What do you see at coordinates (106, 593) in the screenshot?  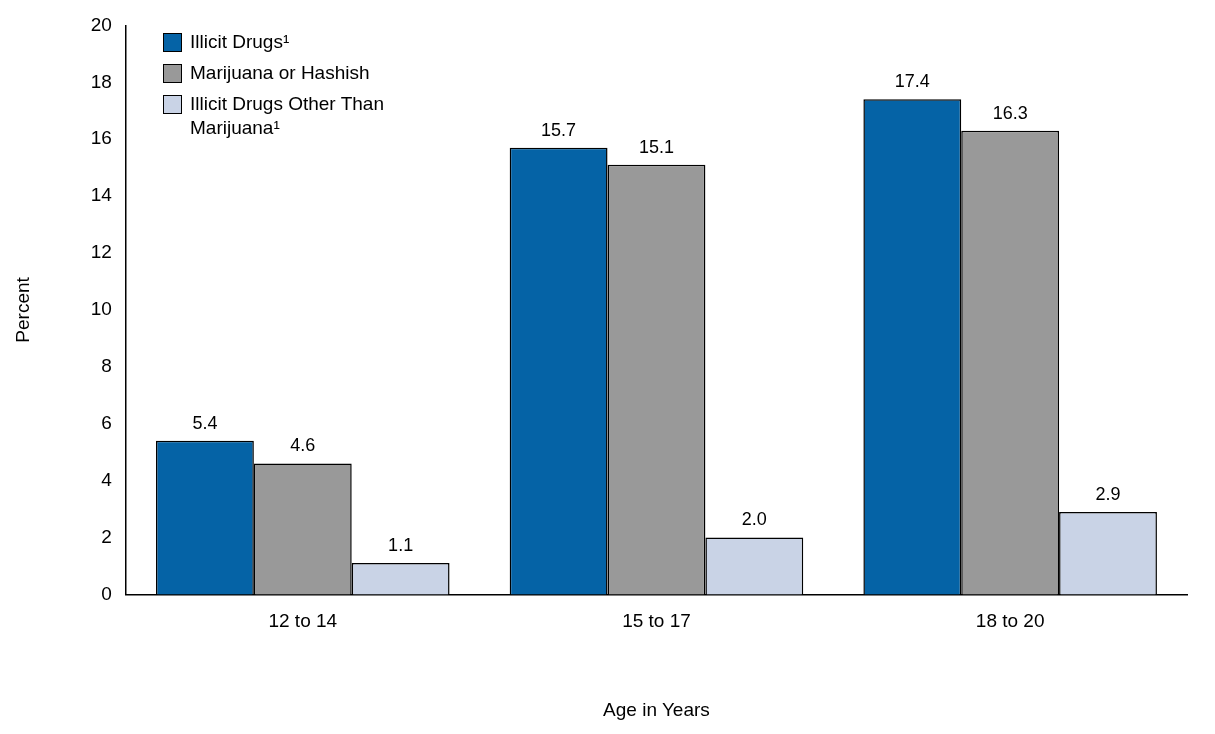 I see `y-tick-label: 0` at bounding box center [106, 593].